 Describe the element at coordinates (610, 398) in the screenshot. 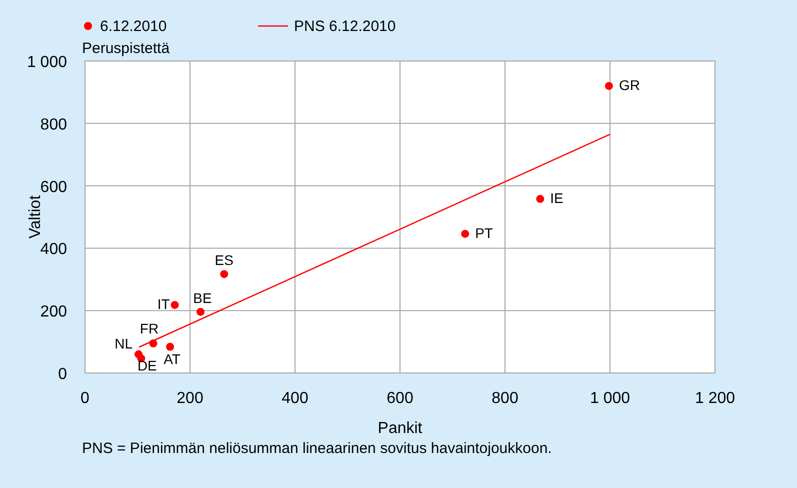

I see `x-tick-label: 1 000` at that location.